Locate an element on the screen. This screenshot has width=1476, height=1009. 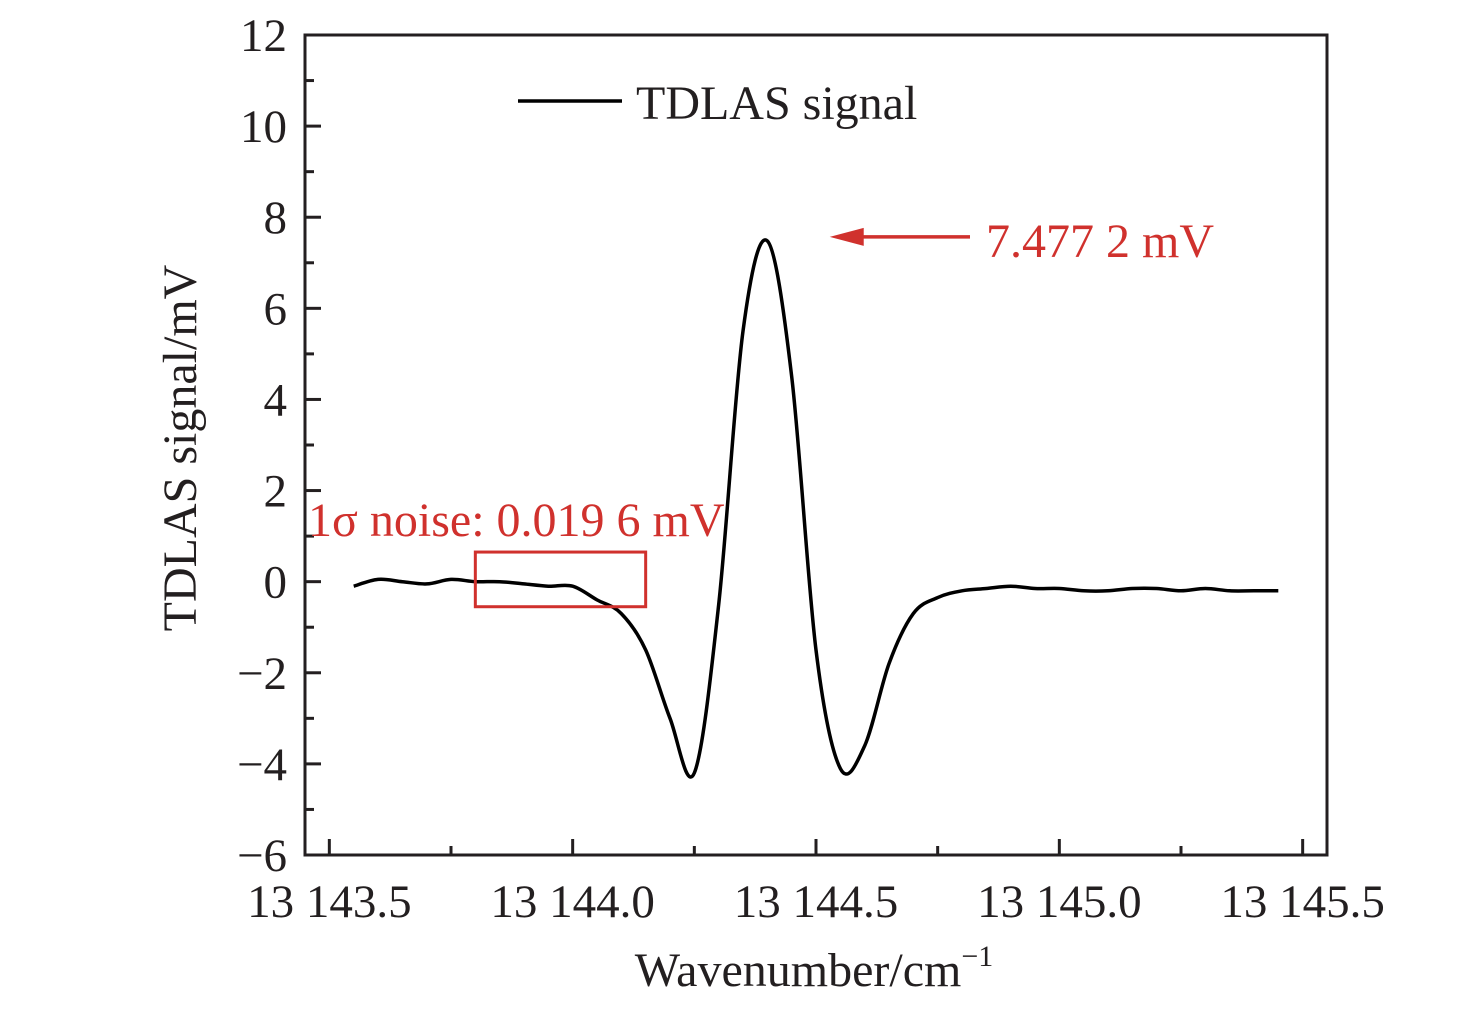
peak-label: 7.477 2 mV is located at coordinates (1100, 241).